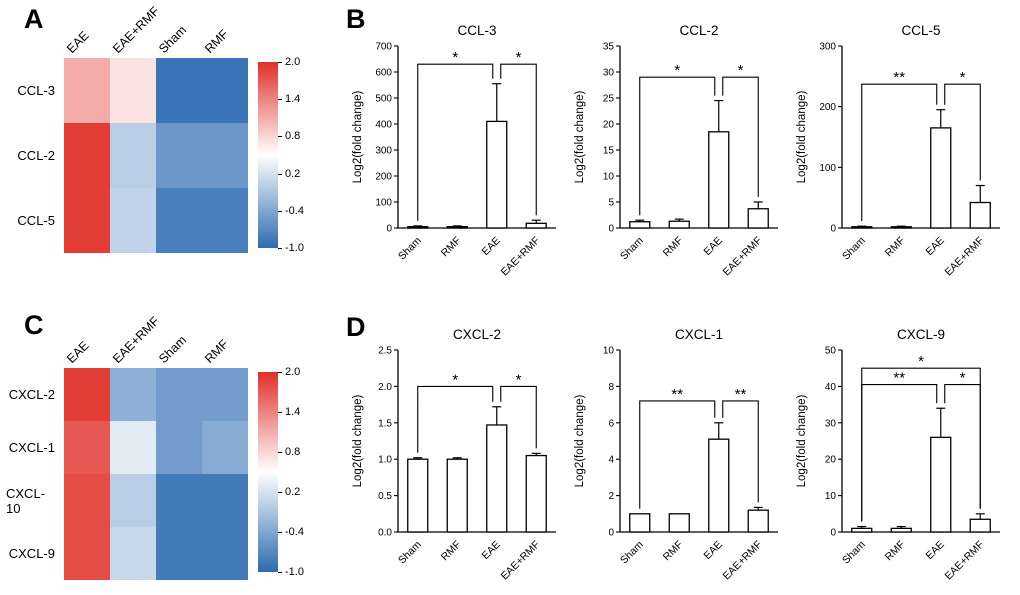 This screenshot has width=1020, height=595. What do you see at coordinates (609, 73) in the screenshot?
I see `y-tick-label: 30` at bounding box center [609, 73].